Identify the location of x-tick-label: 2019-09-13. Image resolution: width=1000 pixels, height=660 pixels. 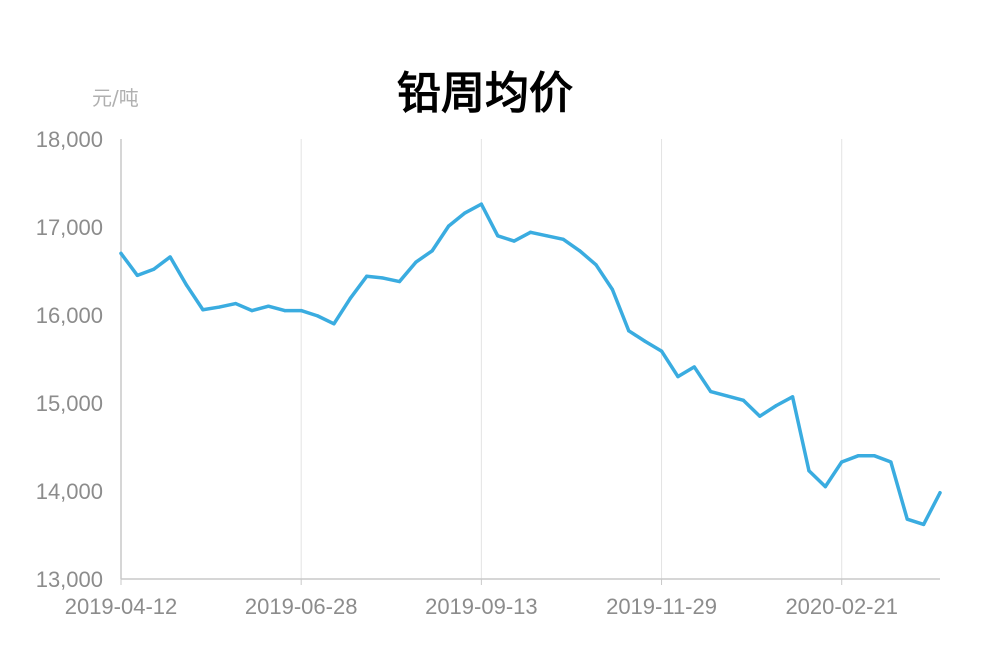
(481, 606).